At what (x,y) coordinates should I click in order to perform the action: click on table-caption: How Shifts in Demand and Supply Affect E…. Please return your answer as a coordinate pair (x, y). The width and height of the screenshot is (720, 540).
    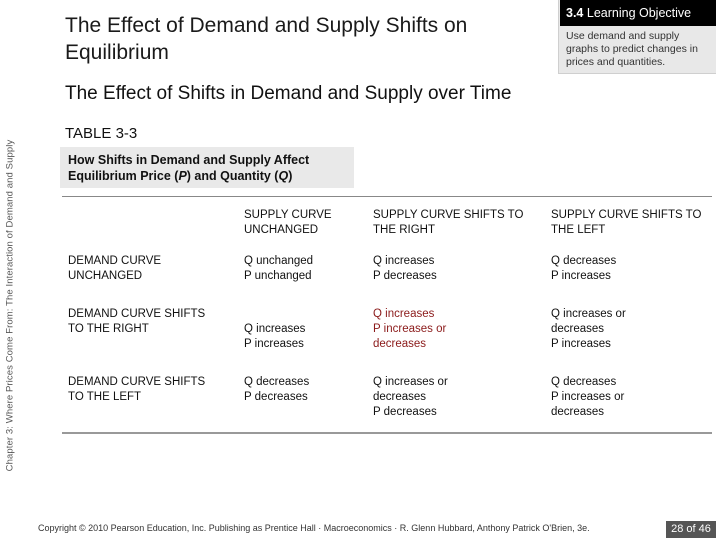
    Looking at the image, I should click on (207, 167).